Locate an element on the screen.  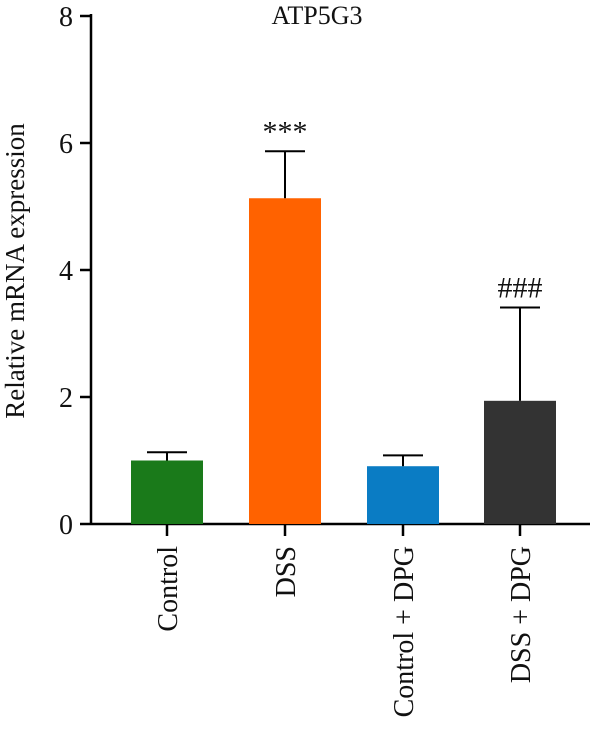
y-tick-label: 6 is located at coordinates (66, 144).